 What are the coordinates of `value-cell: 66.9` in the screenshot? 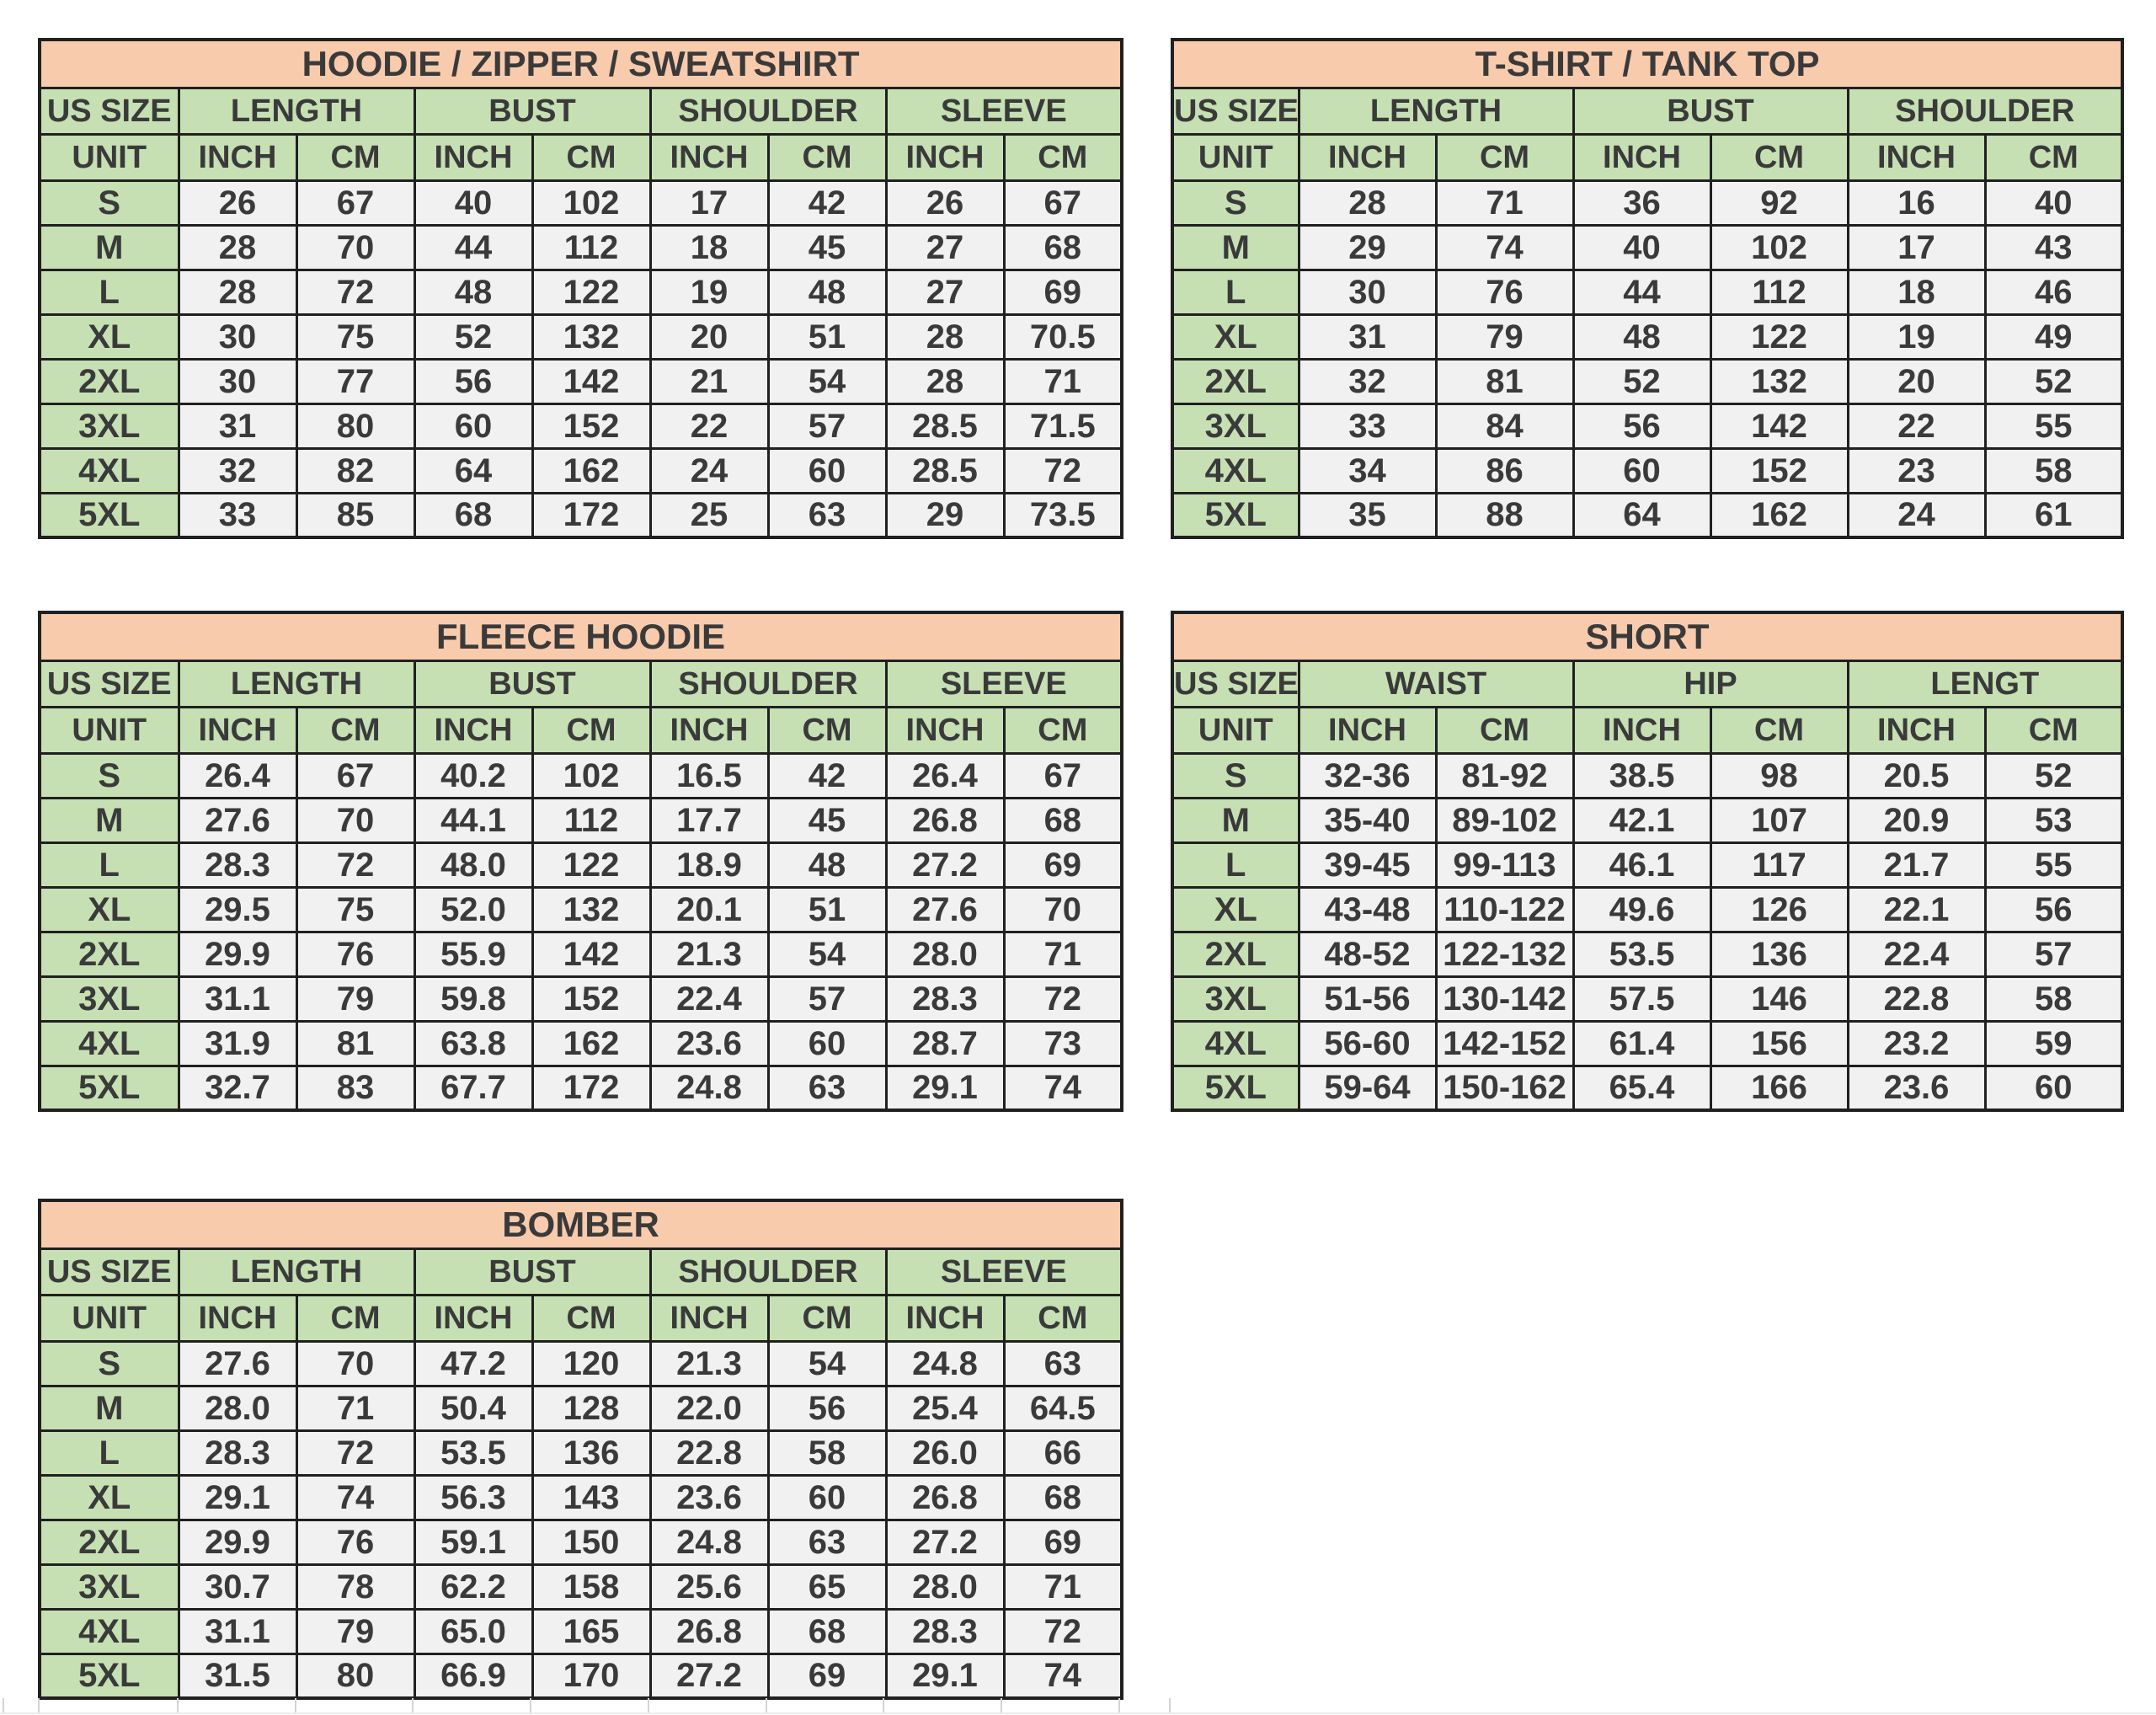 It's located at (474, 1676).